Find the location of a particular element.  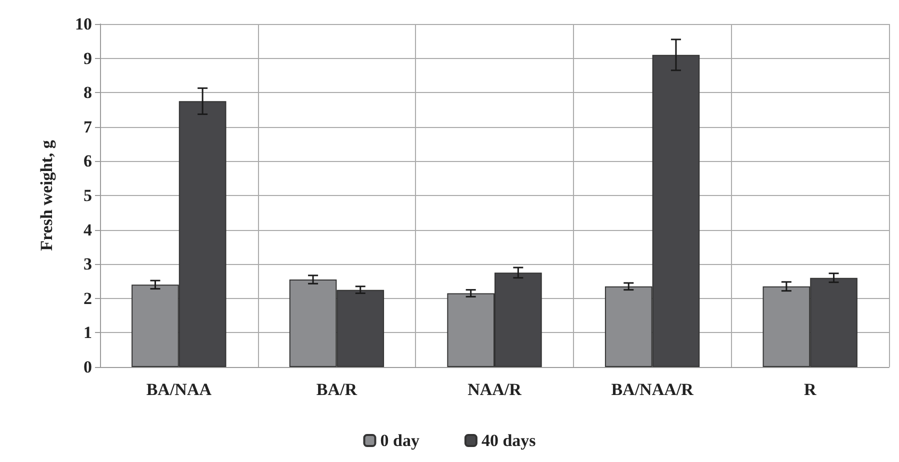

y-tick-label: 1 is located at coordinates (88, 332).